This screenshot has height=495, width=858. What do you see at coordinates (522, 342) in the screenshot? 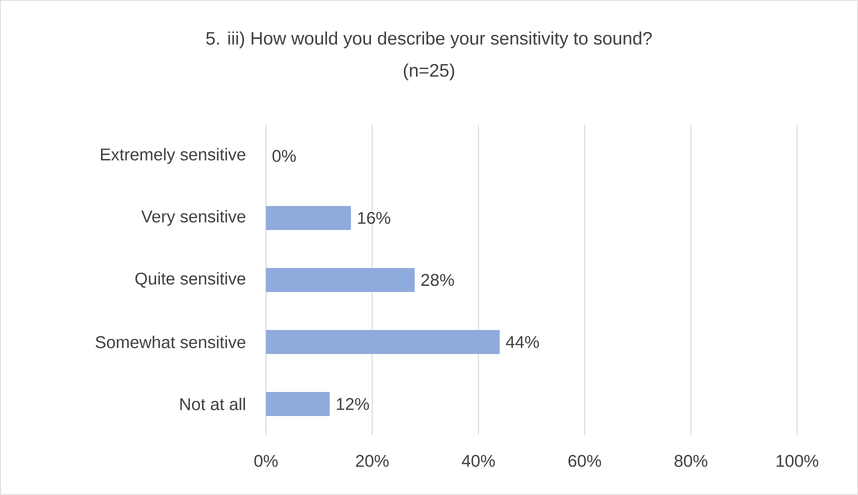
I see `data-label: 44%` at bounding box center [522, 342].